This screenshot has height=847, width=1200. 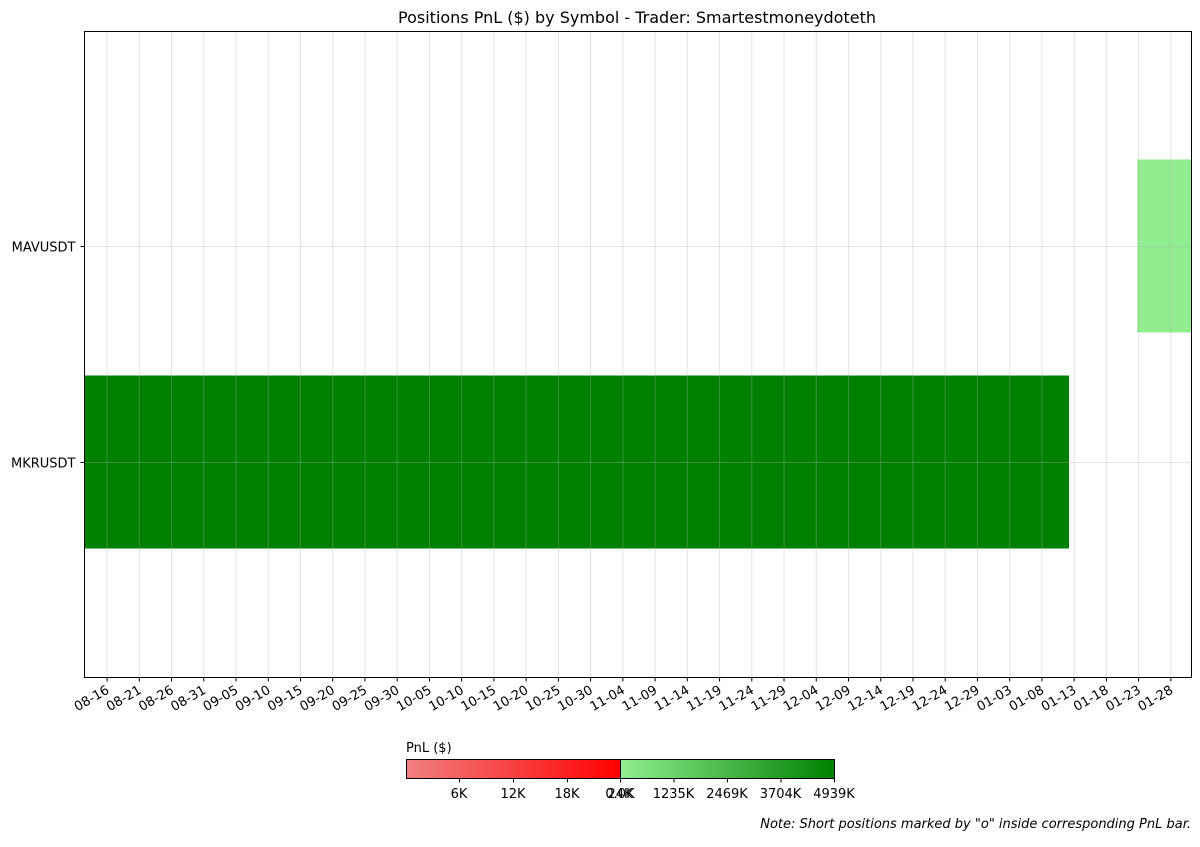 I want to click on x-tick-label: 09-30, so click(x=382, y=699).